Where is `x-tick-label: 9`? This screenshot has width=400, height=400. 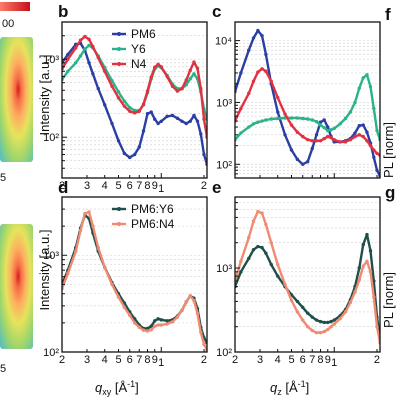
x-tick-label: 9 is located at coordinates (155, 360).